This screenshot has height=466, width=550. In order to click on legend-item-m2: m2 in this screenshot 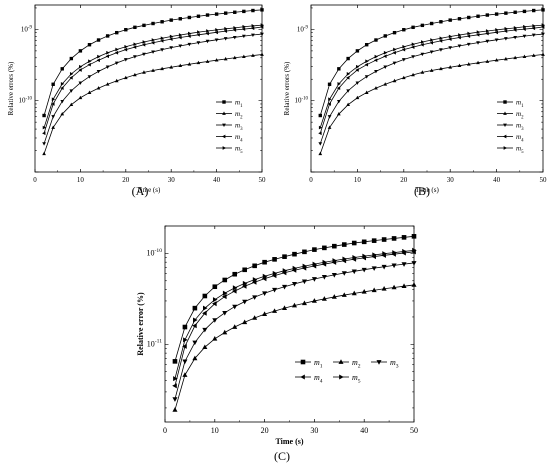, I will do `click(510, 115)`.